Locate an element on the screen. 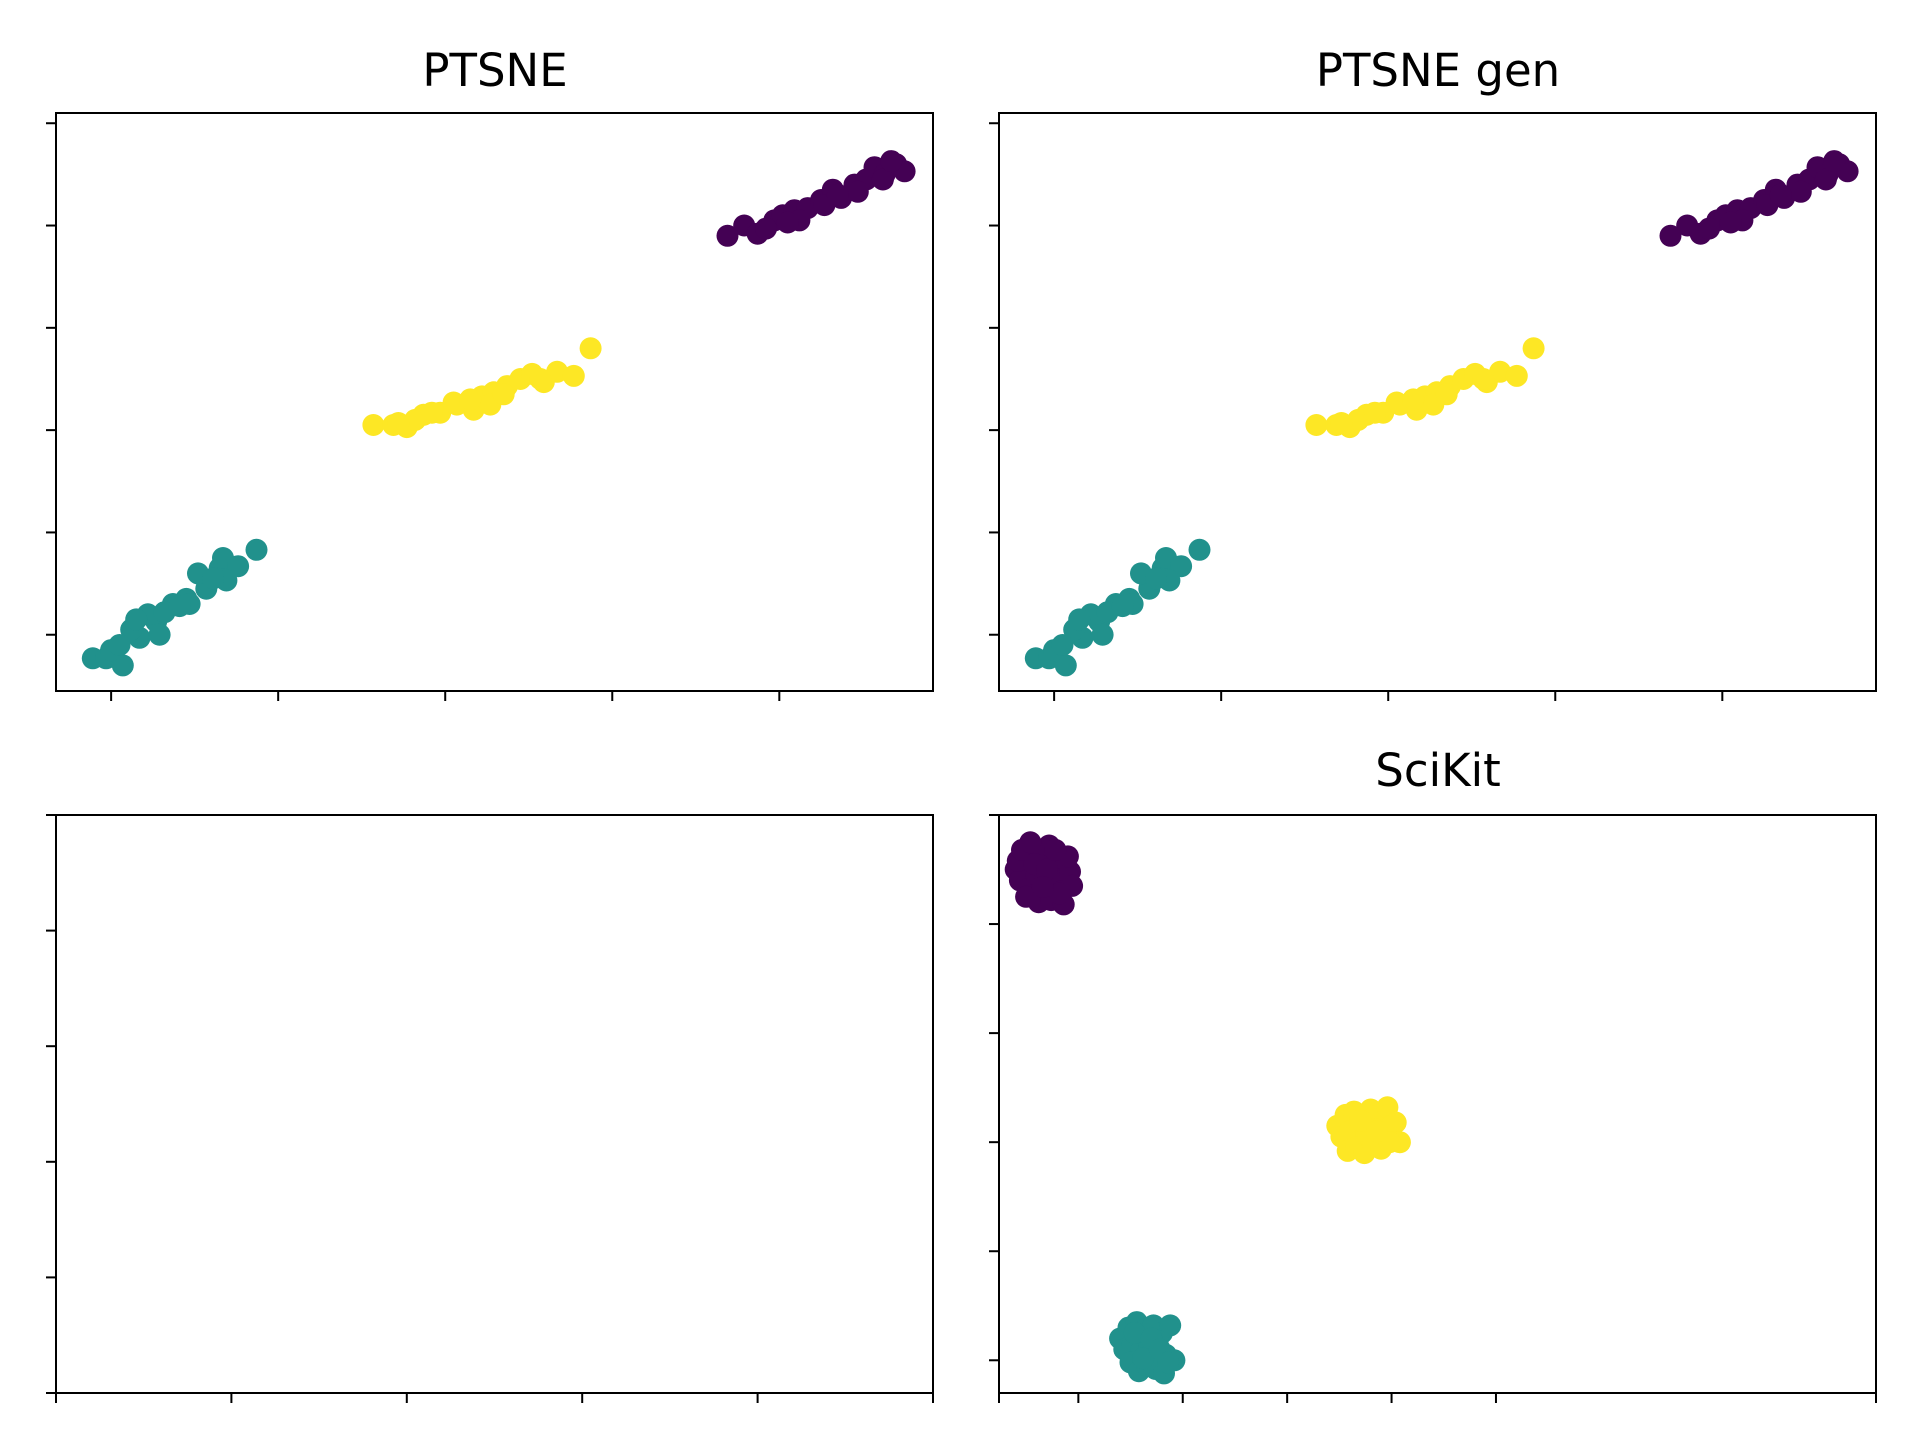 This screenshot has height=1440, width=1920. panel-title: PTSNE is located at coordinates (494, 70).